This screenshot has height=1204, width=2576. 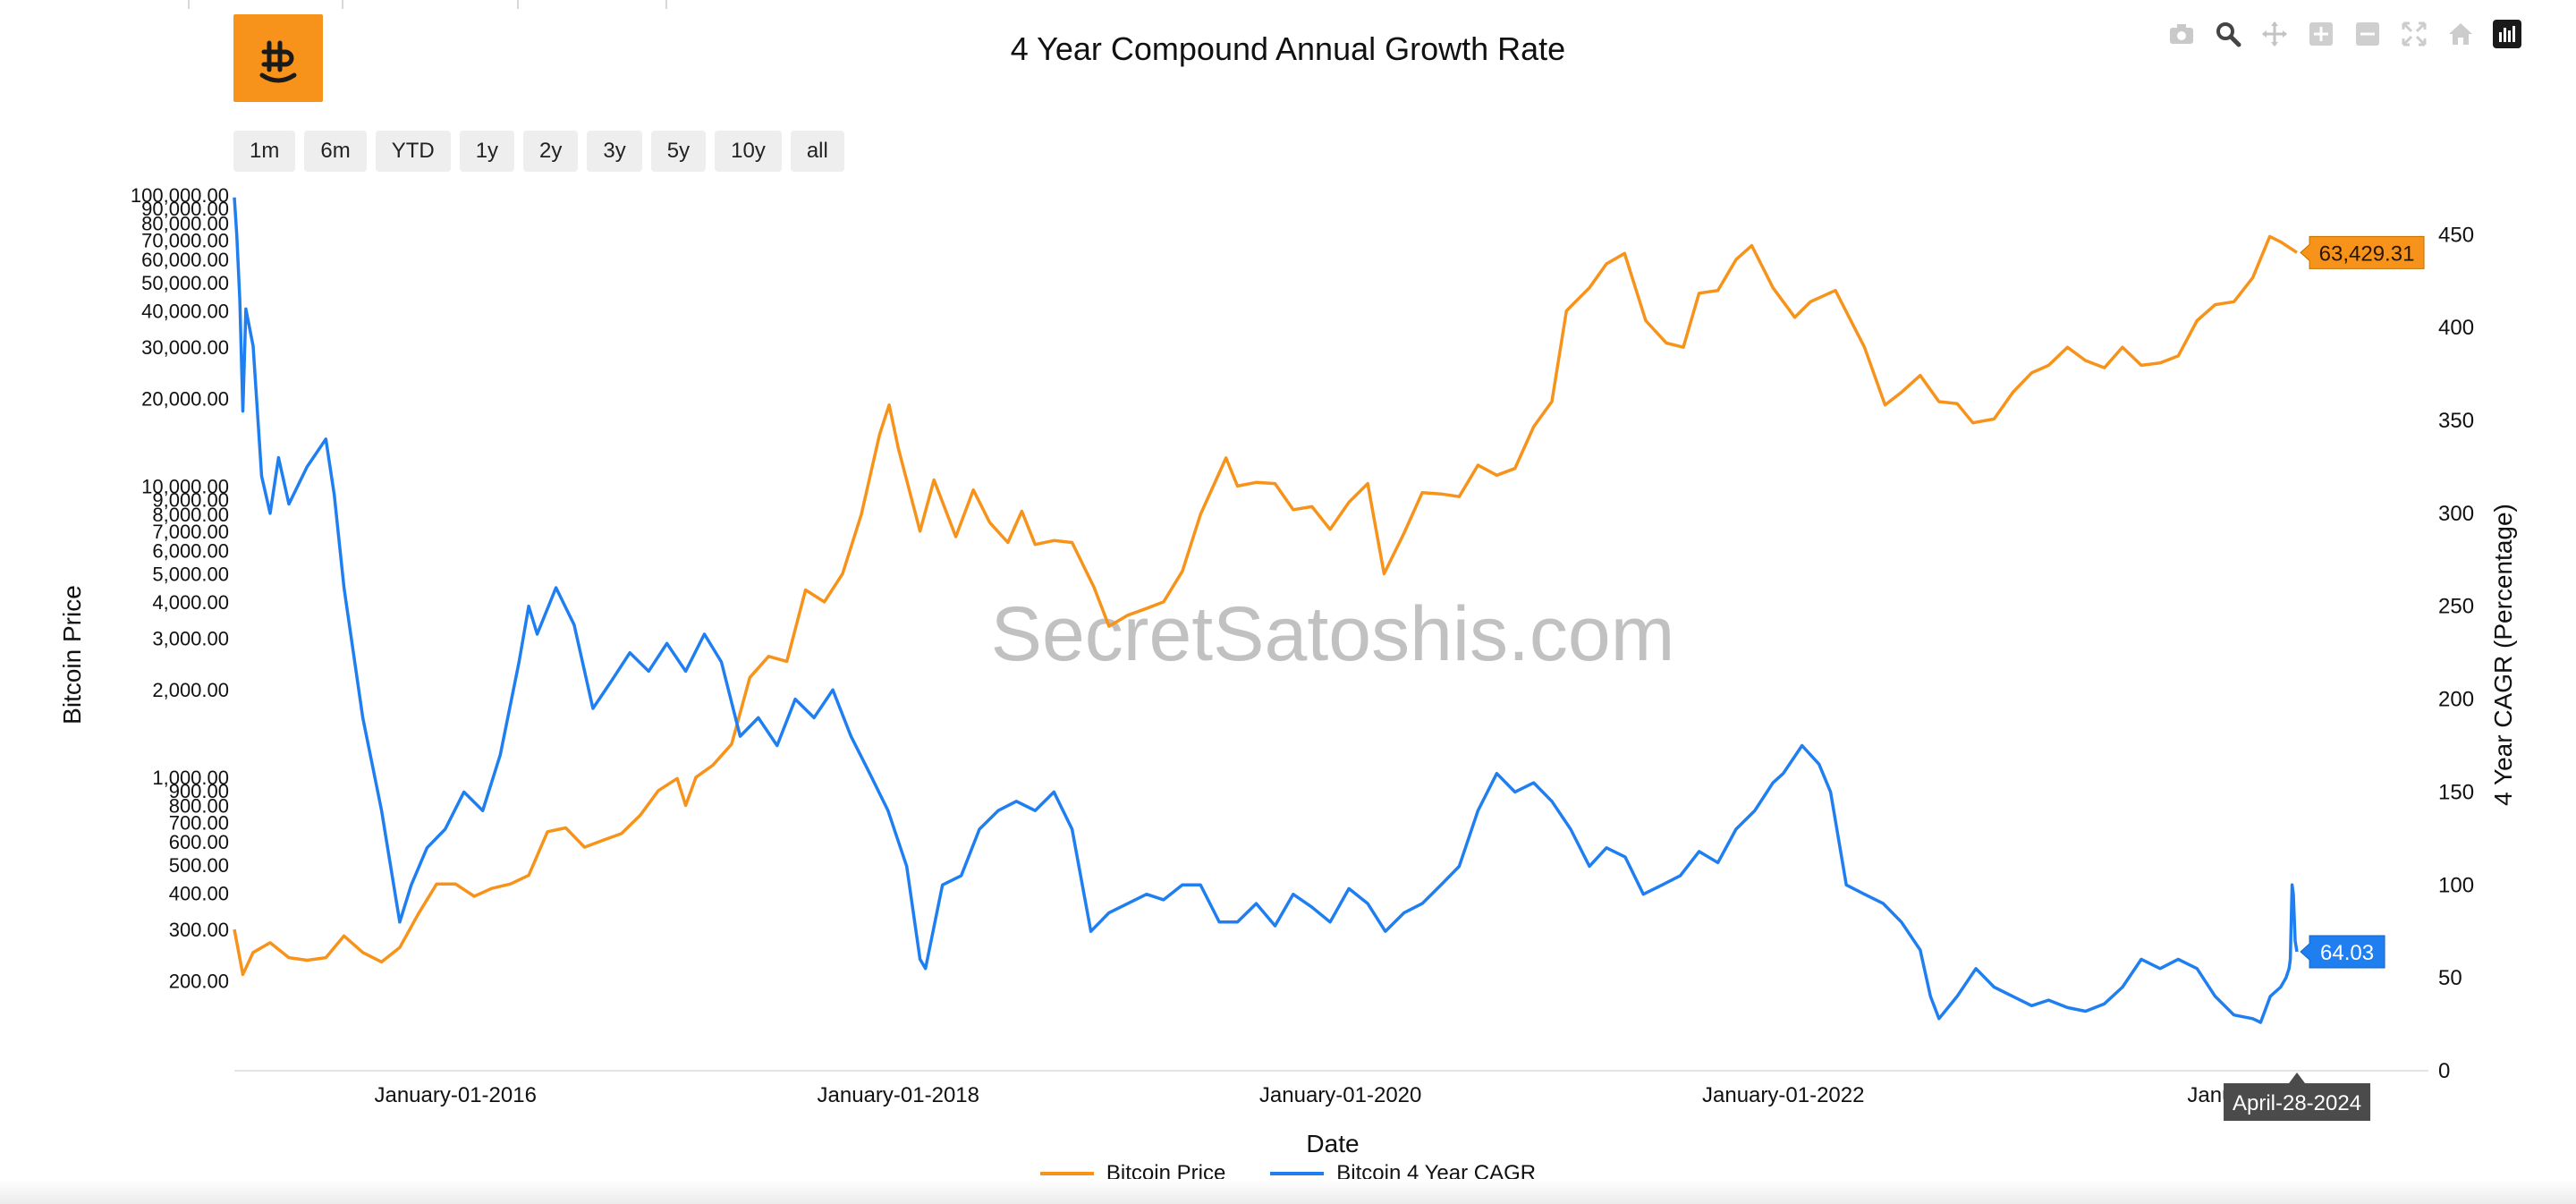 I want to click on y-left-tick-label: 500.00, so click(x=199, y=866).